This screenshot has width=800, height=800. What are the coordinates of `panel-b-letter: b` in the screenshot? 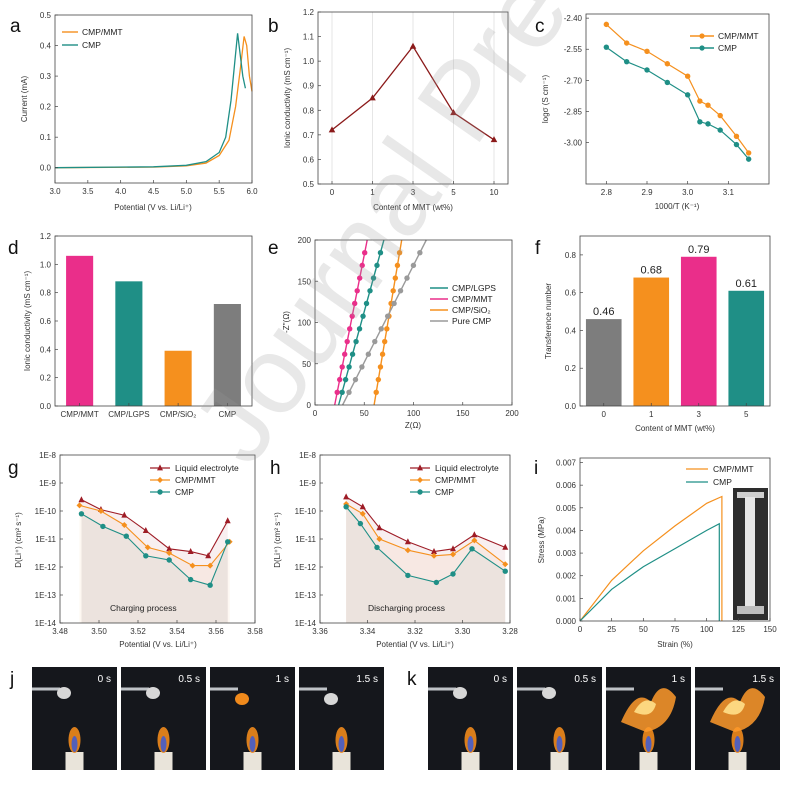 It's located at (273, 26).